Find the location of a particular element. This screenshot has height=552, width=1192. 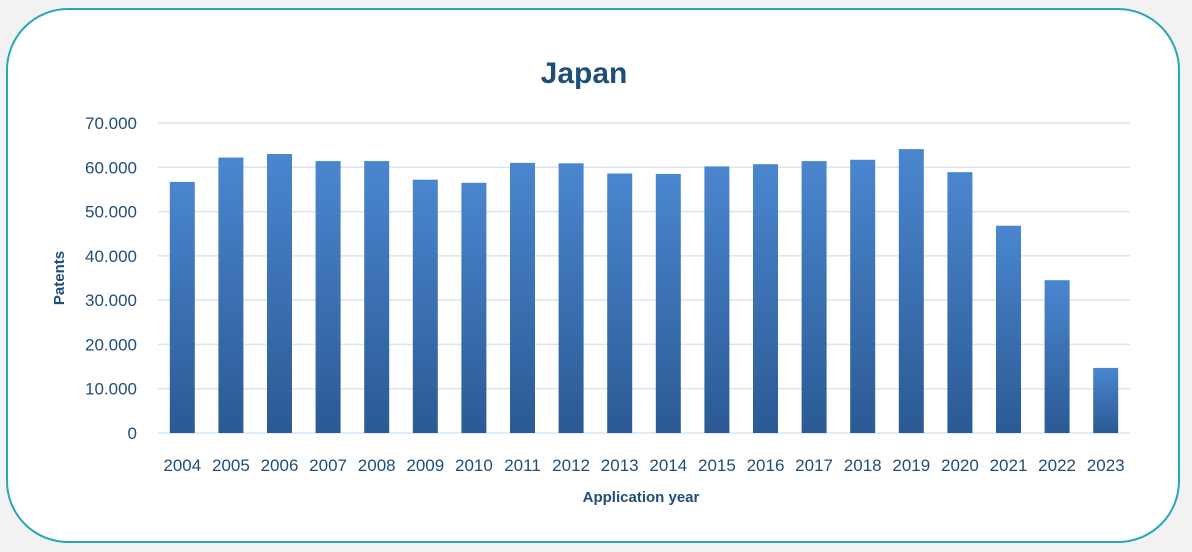

y-tick-label: 40.000 is located at coordinates (111, 256).